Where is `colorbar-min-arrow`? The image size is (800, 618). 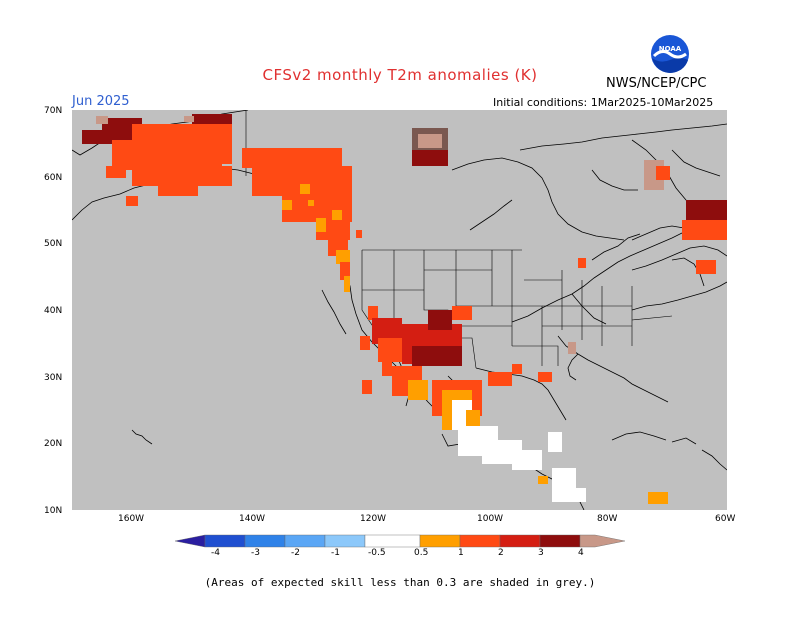
colorbar-min-arrow is located at coordinates (190, 541).